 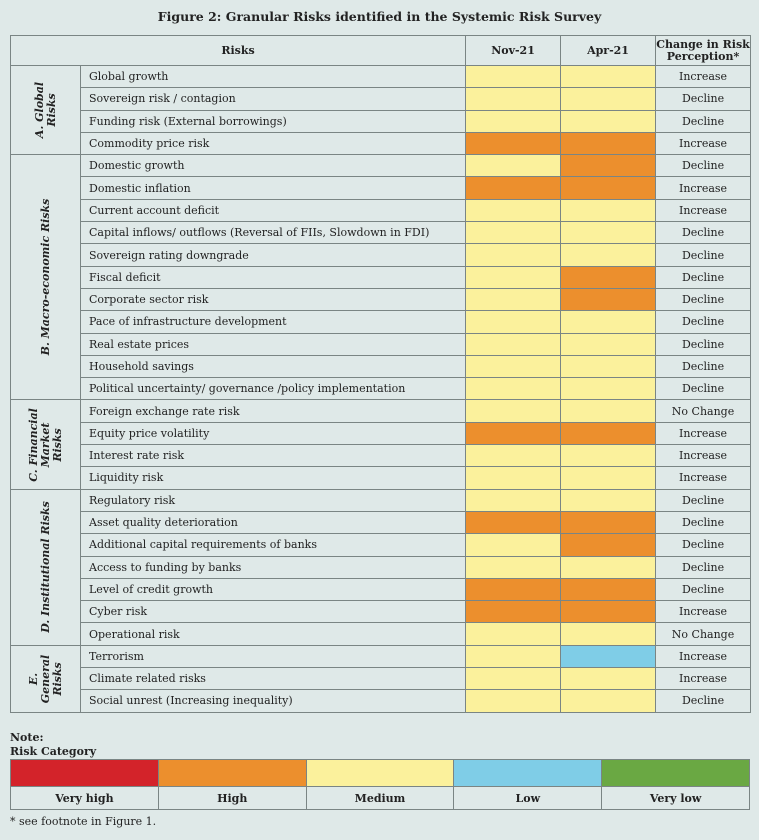 What do you see at coordinates (273, 322) in the screenshot?
I see `risk-name: Pace of infrastructure development` at bounding box center [273, 322].